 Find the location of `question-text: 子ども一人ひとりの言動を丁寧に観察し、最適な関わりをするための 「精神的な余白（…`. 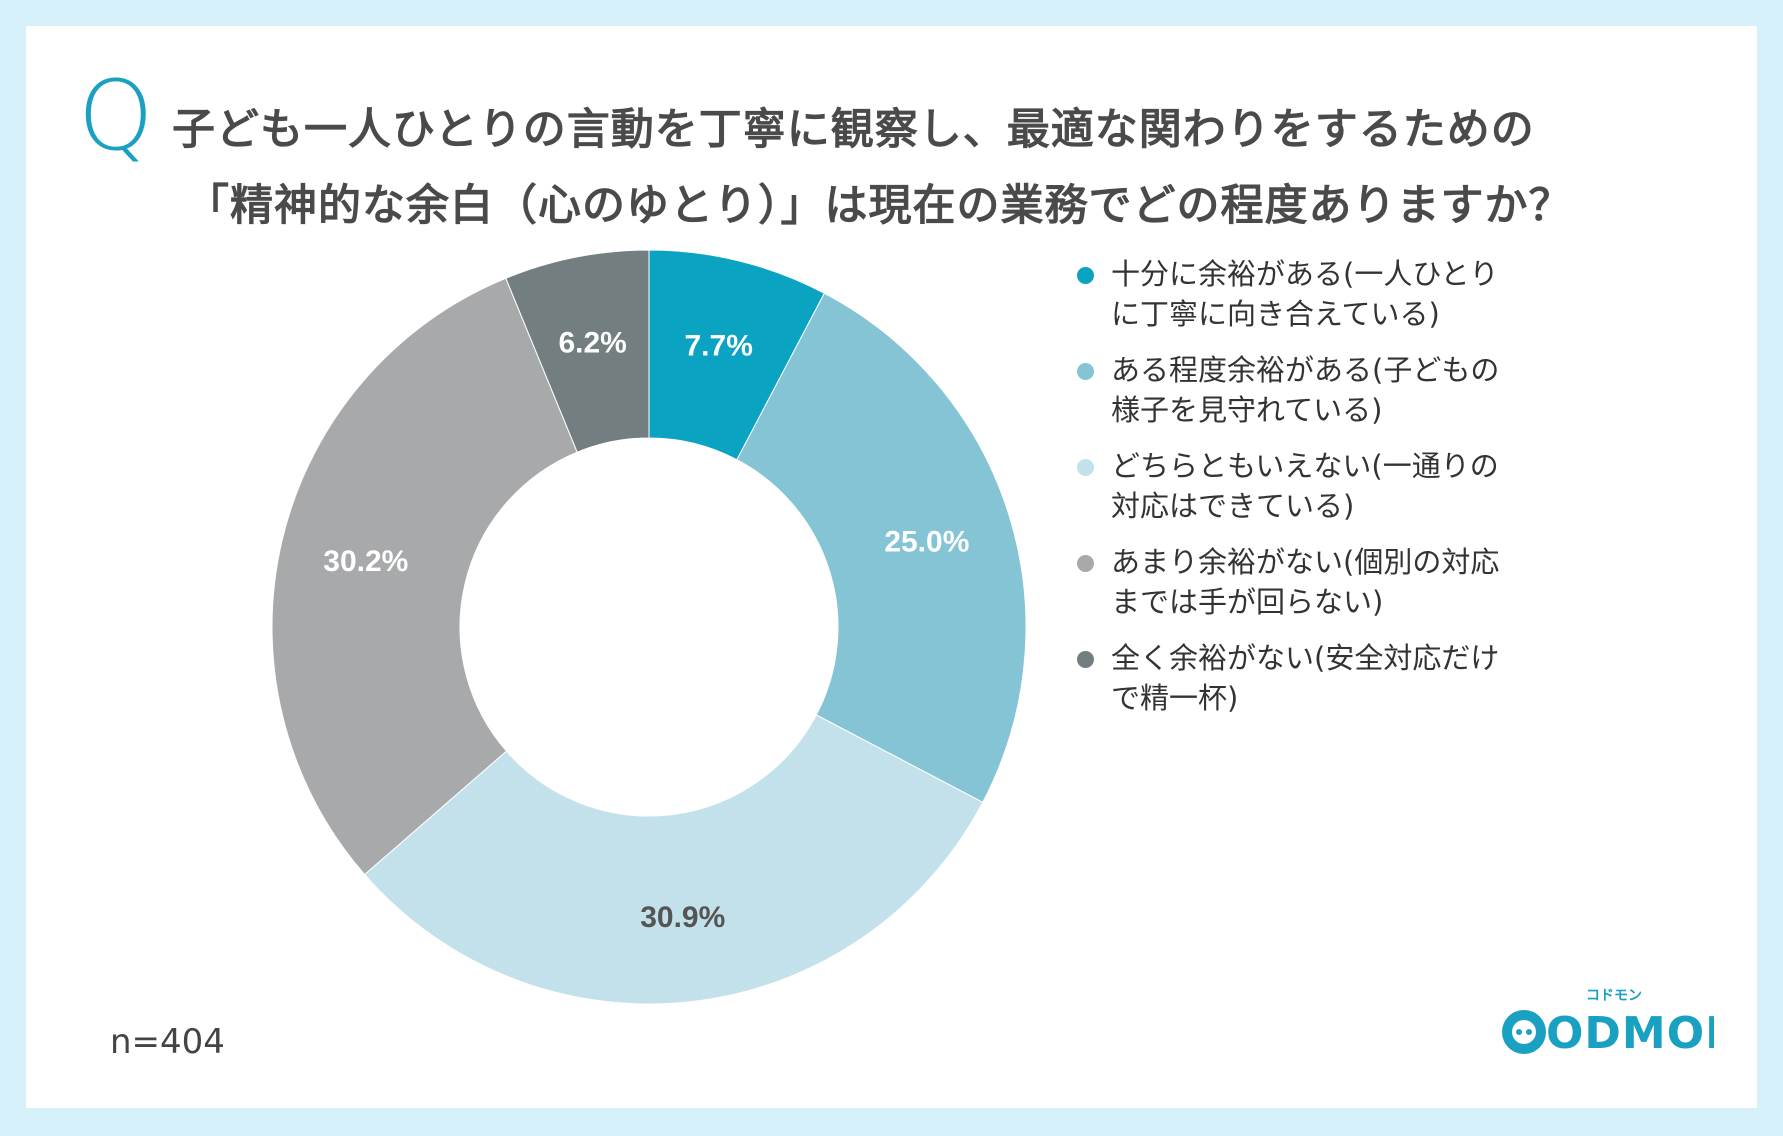

question-text: 子ども一人ひとりの言動を丁寧に観察し、最適な関わりをするための 「精神的な余白（… is located at coordinates (872, 168).